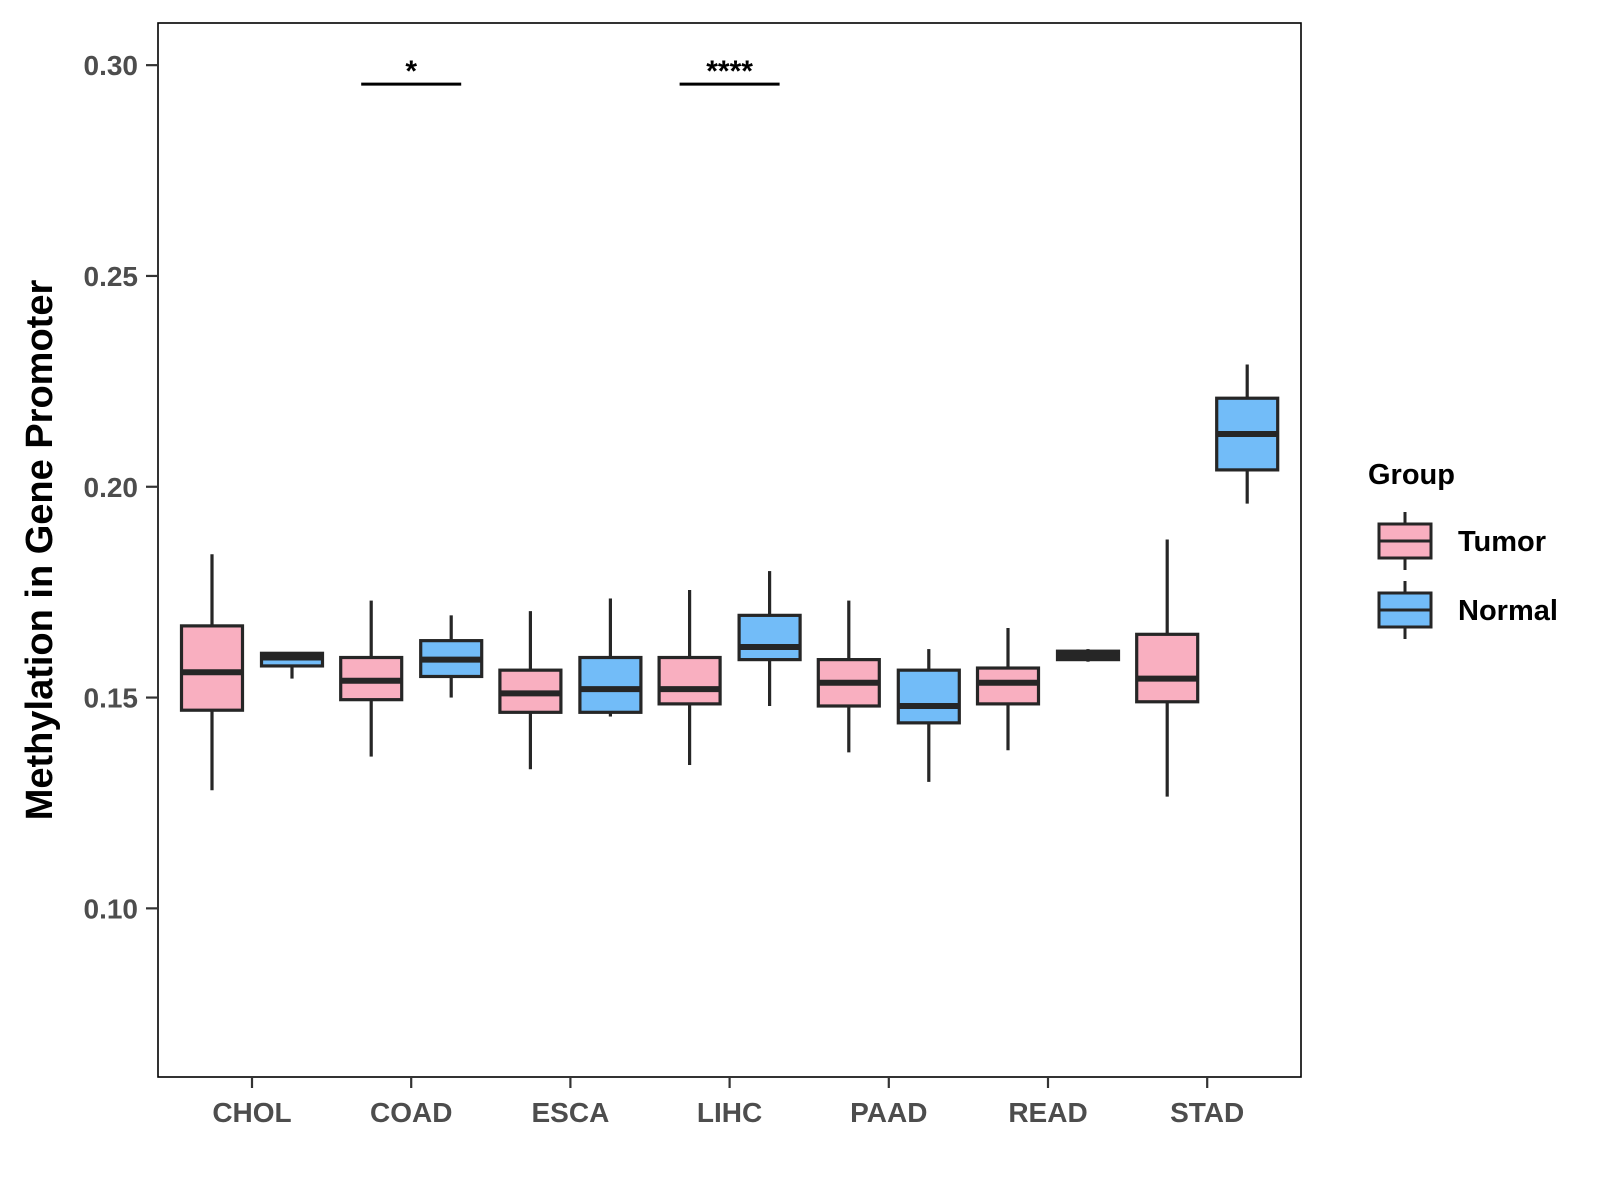  I want to click on box-tumor-esca, so click(530, 690).